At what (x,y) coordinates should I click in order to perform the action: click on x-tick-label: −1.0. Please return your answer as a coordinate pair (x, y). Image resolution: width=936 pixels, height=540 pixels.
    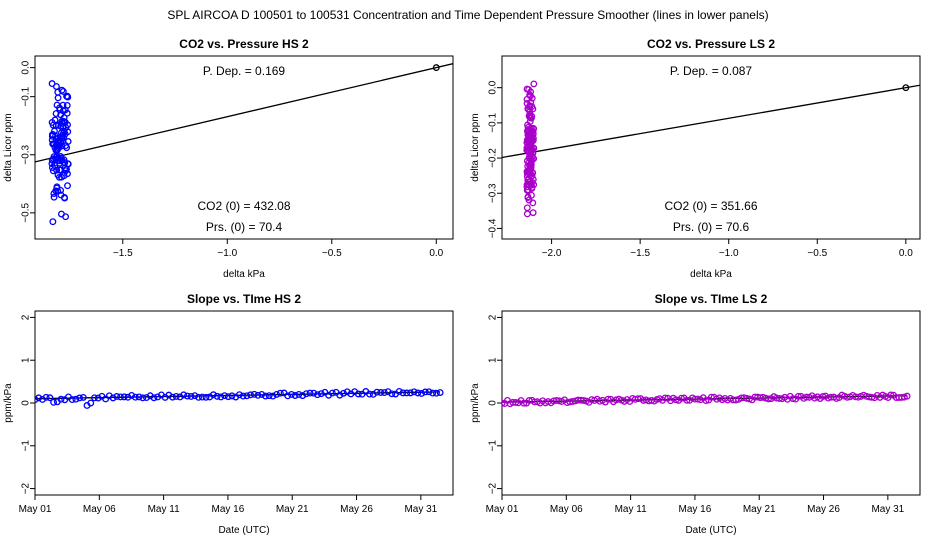
    Looking at the image, I should click on (729, 253).